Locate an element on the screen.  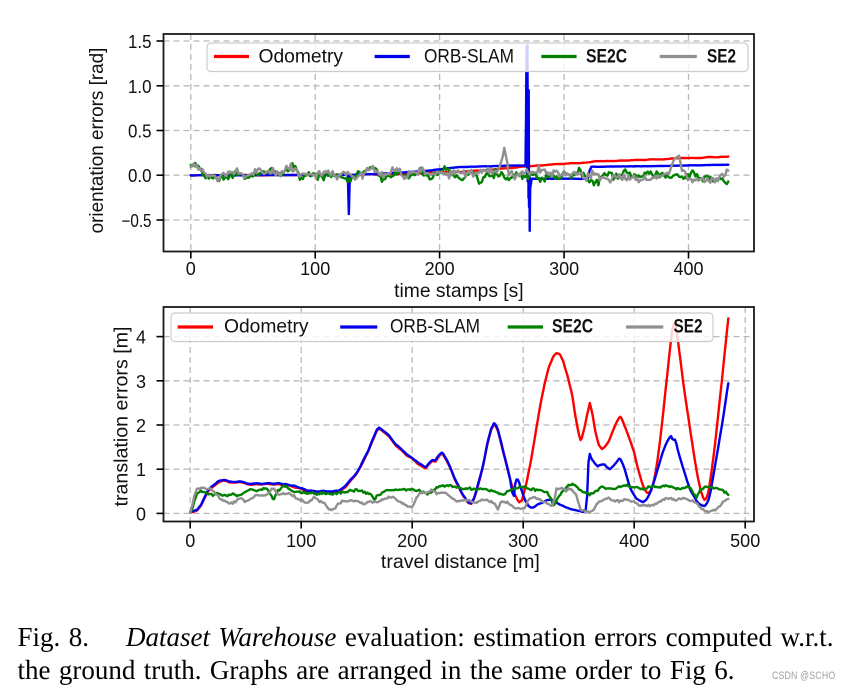
svg-text: 1 is located at coordinates (141, 470).